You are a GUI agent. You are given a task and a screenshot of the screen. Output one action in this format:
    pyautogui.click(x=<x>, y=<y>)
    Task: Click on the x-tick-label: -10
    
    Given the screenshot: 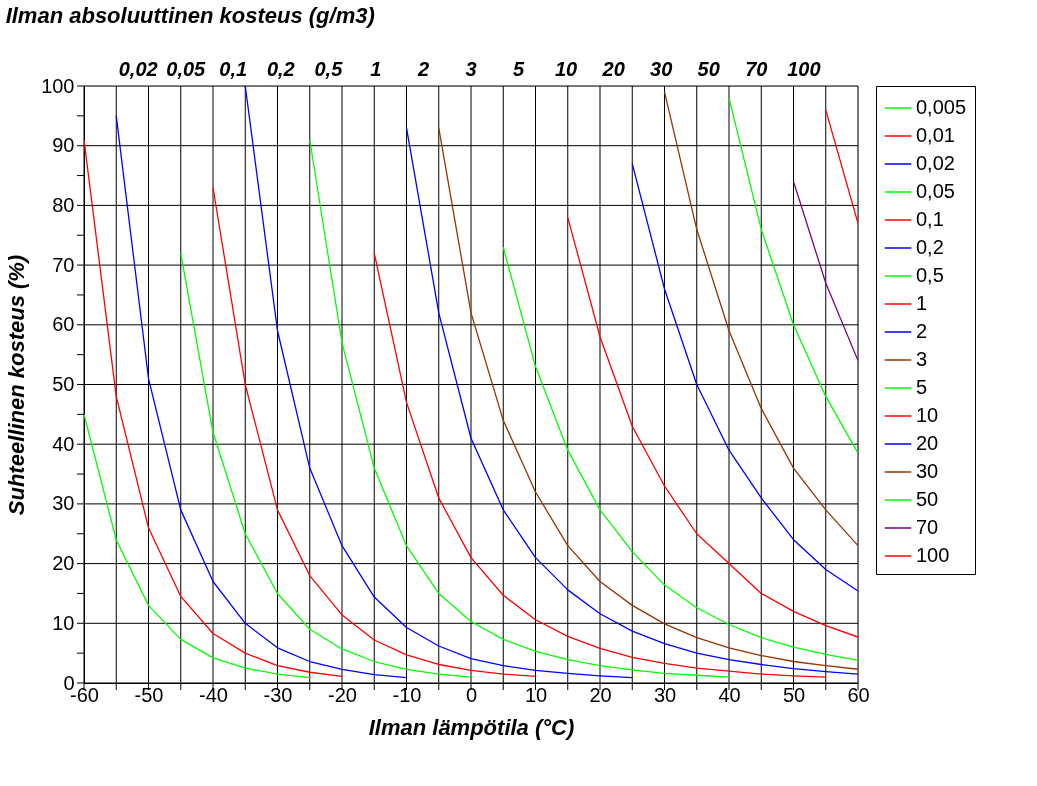 What is the action you would take?
    pyautogui.click(x=407, y=694)
    